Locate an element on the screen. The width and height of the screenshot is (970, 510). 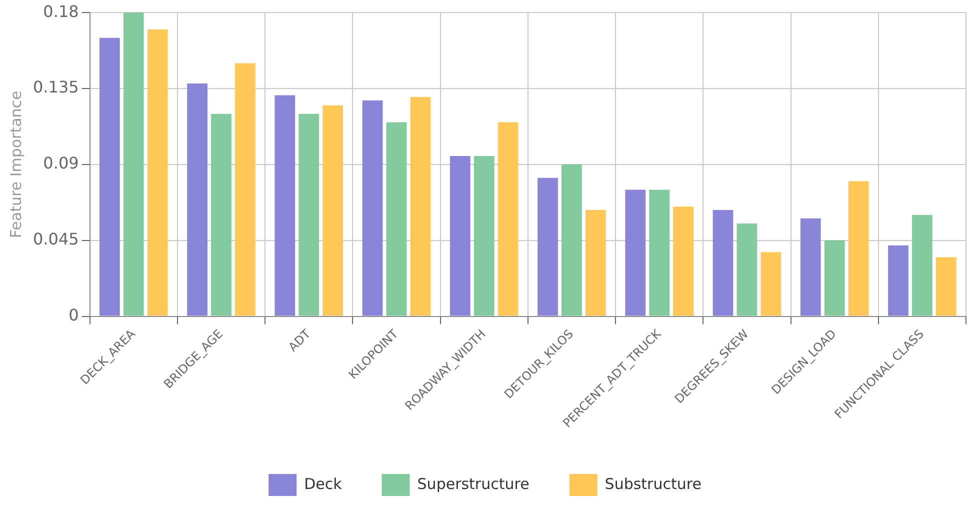
legend-label: Superstructure is located at coordinates (473, 483).